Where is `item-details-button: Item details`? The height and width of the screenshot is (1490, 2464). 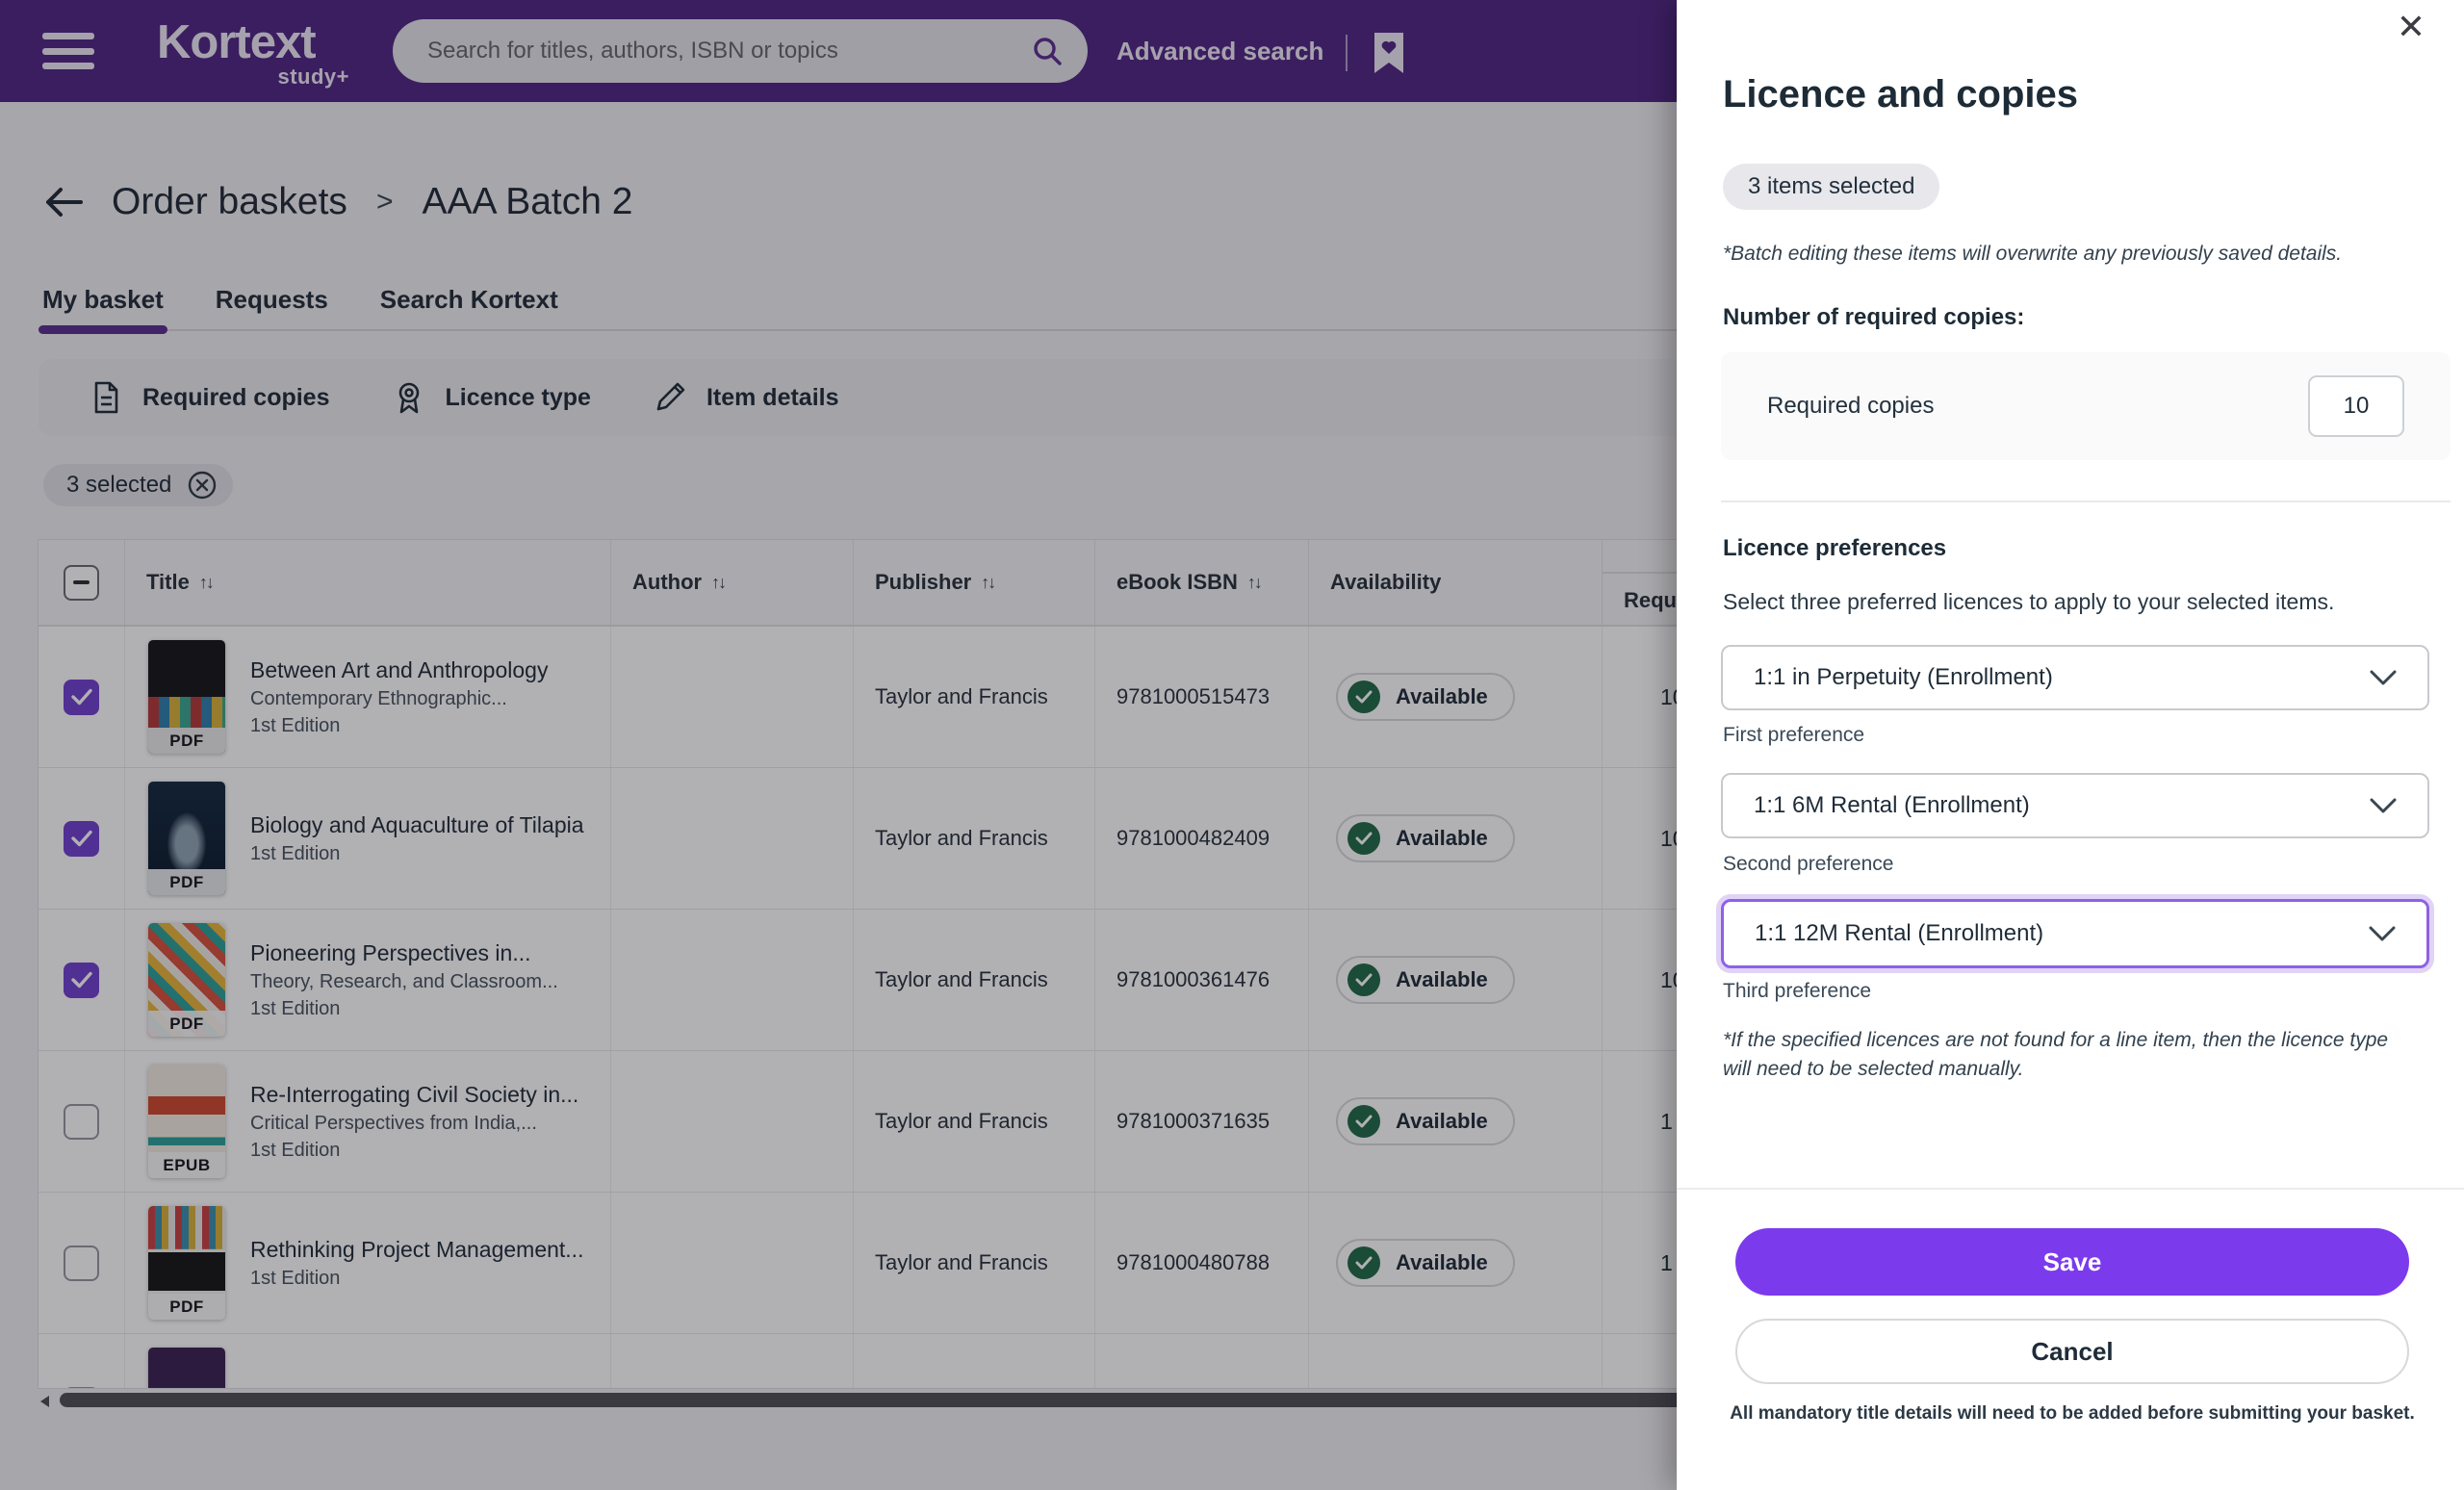 item-details-button: Item details is located at coordinates (746, 397).